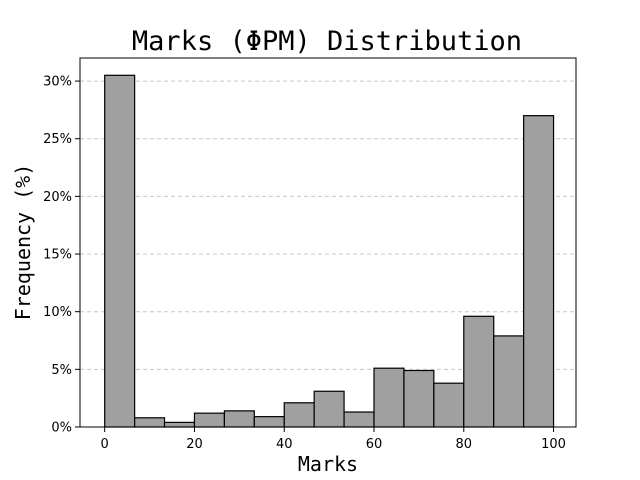 This screenshot has height=480, width=640. What do you see at coordinates (327, 41) in the screenshot?
I see `chart-title: Marks (ΦPM) Distribution` at bounding box center [327, 41].